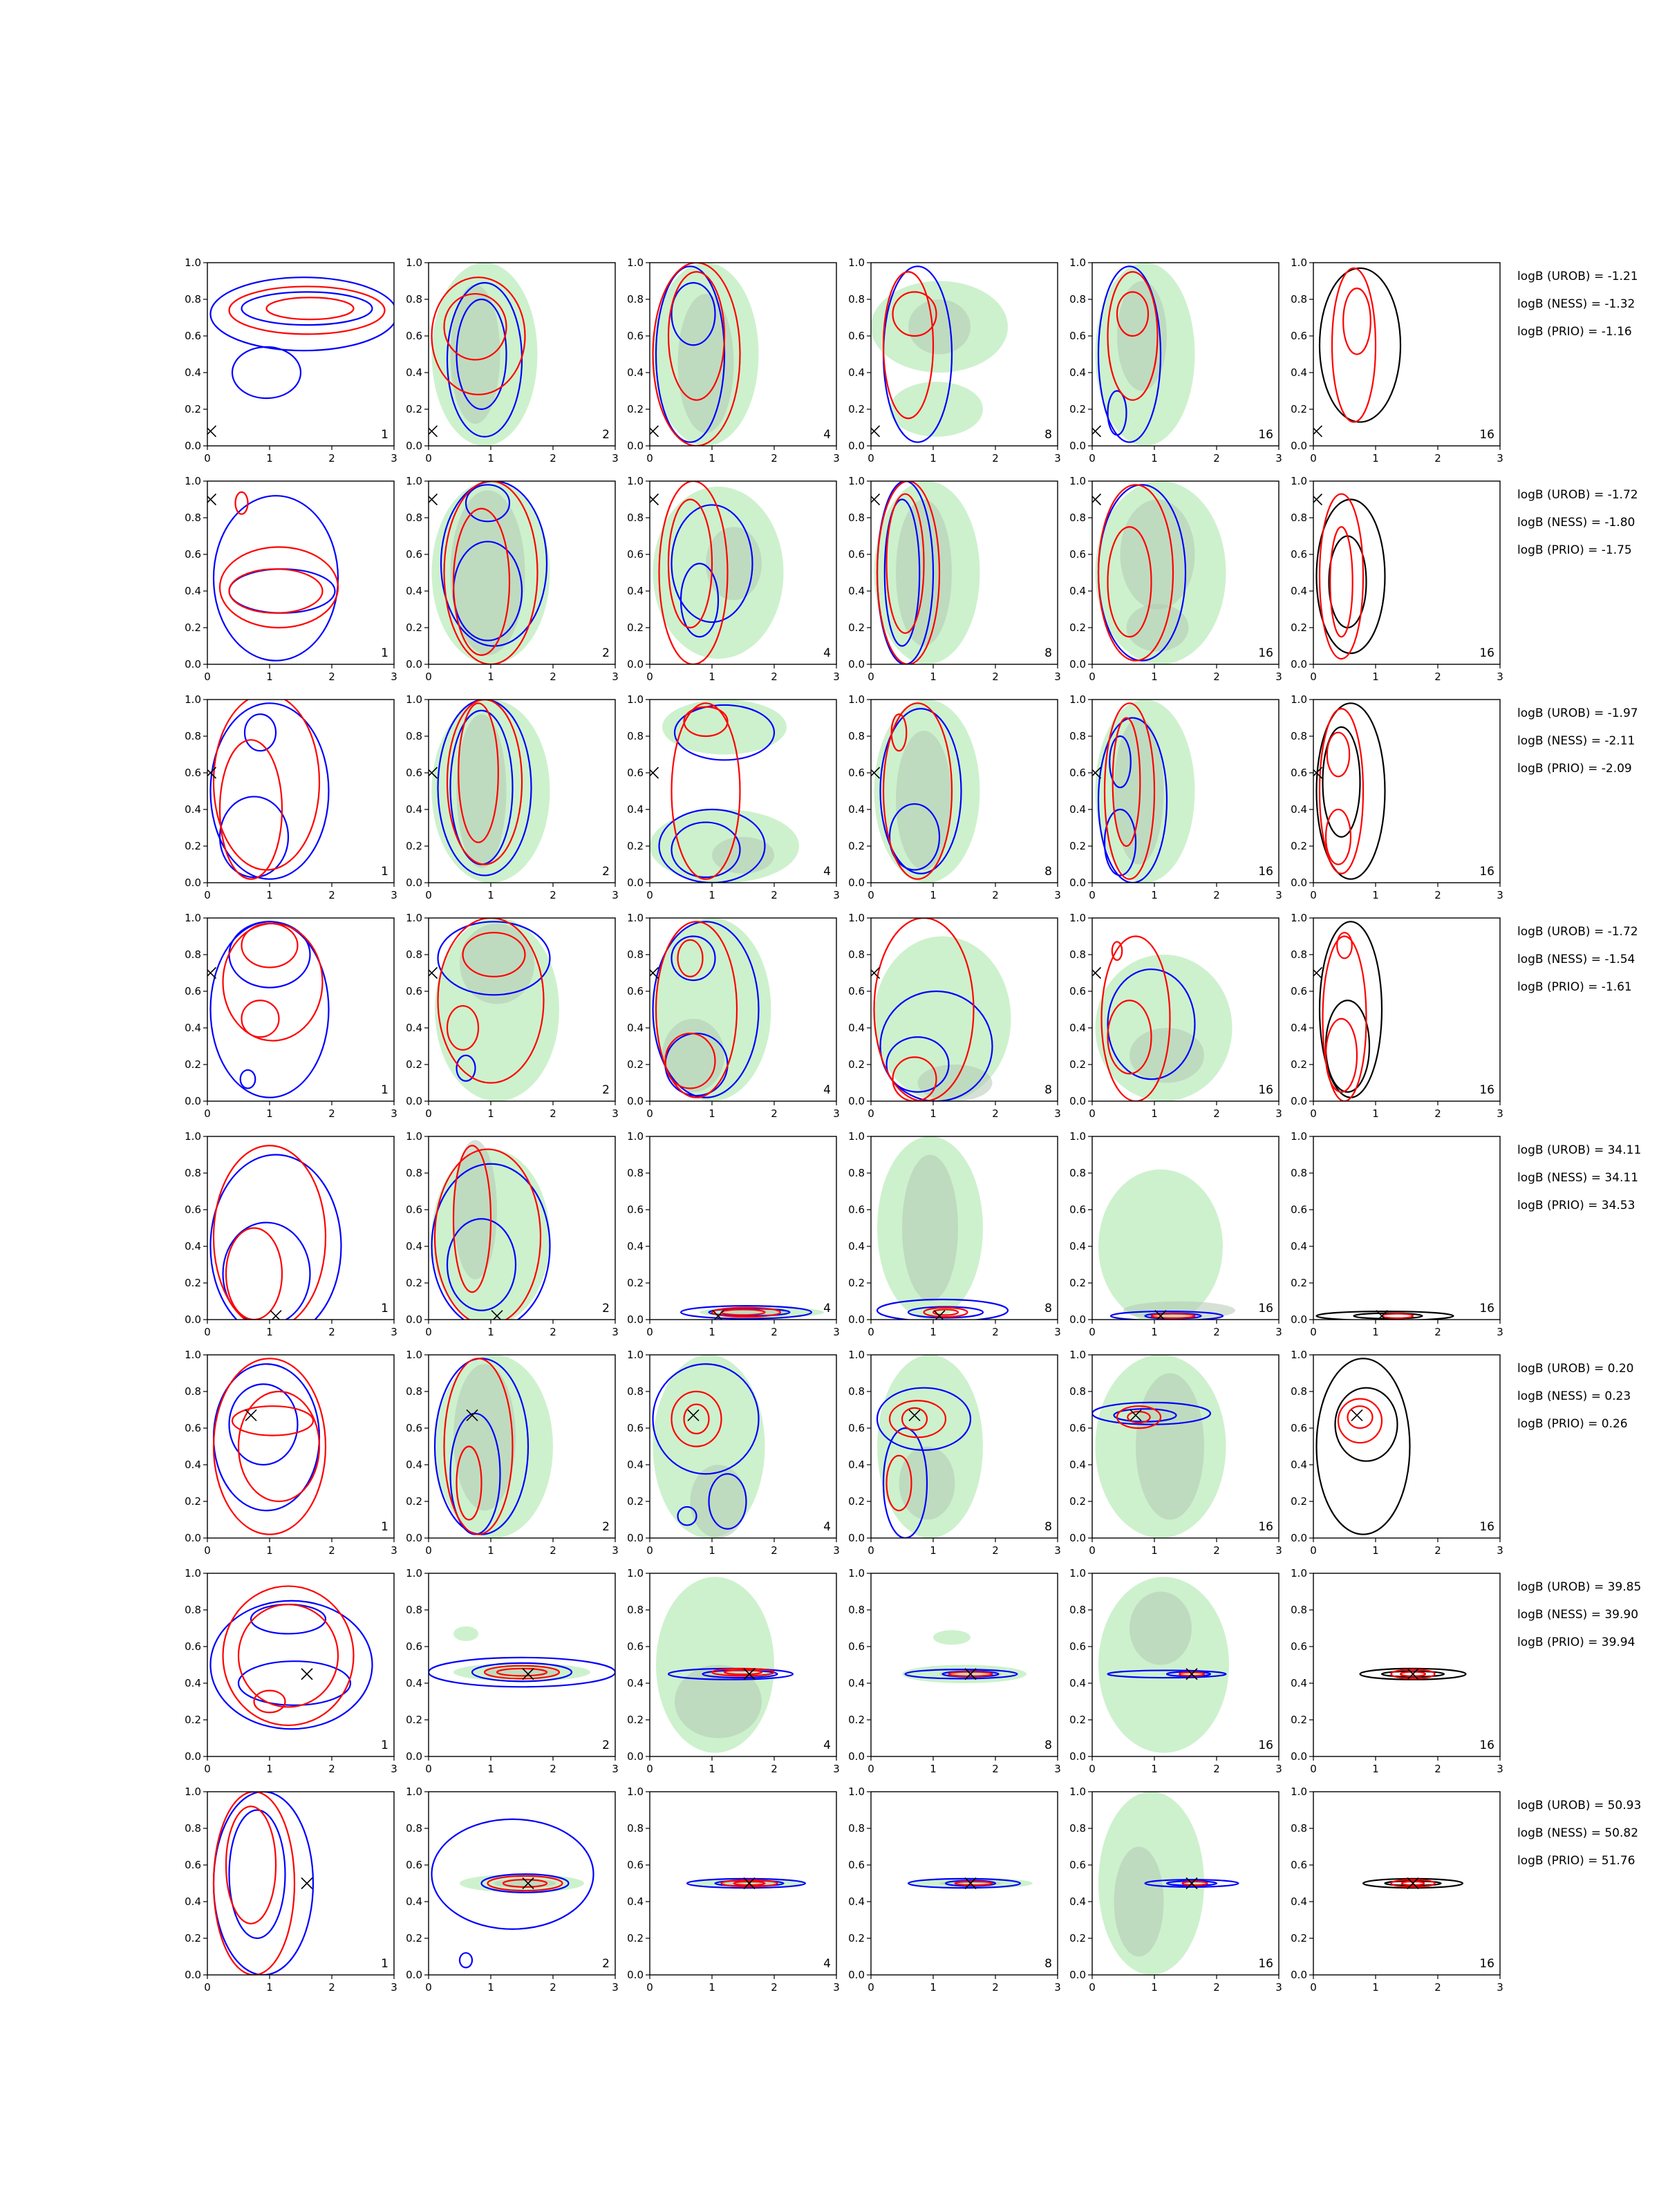 The width and height of the screenshot is (1659, 2212). What do you see at coordinates (1577, 932) in the screenshot?
I see `logb-value-row-4: logB (UROB) = -1.72` at bounding box center [1577, 932].